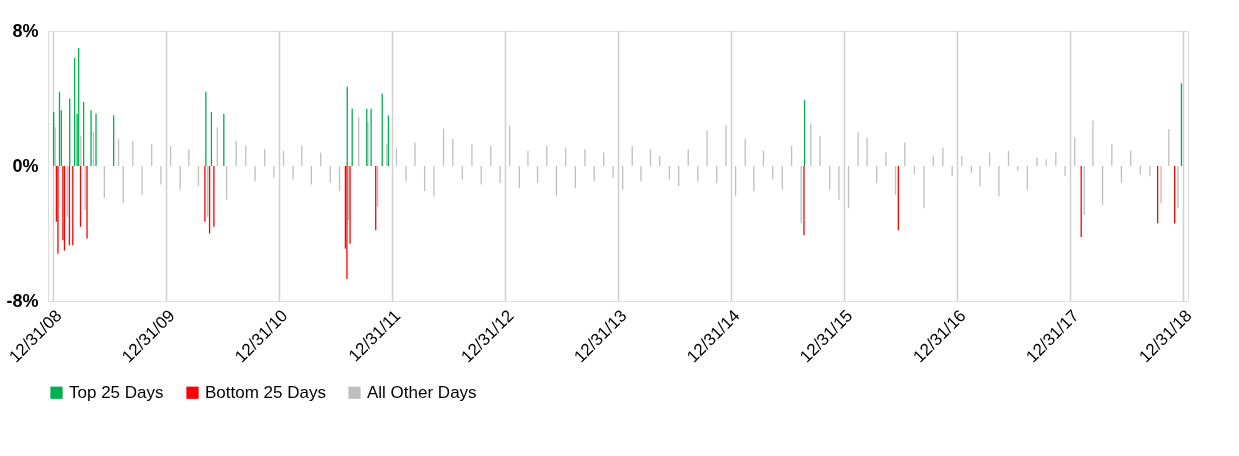 The width and height of the screenshot is (1239, 456). I want to click on y-tick-label: -8%, so click(22, 300).